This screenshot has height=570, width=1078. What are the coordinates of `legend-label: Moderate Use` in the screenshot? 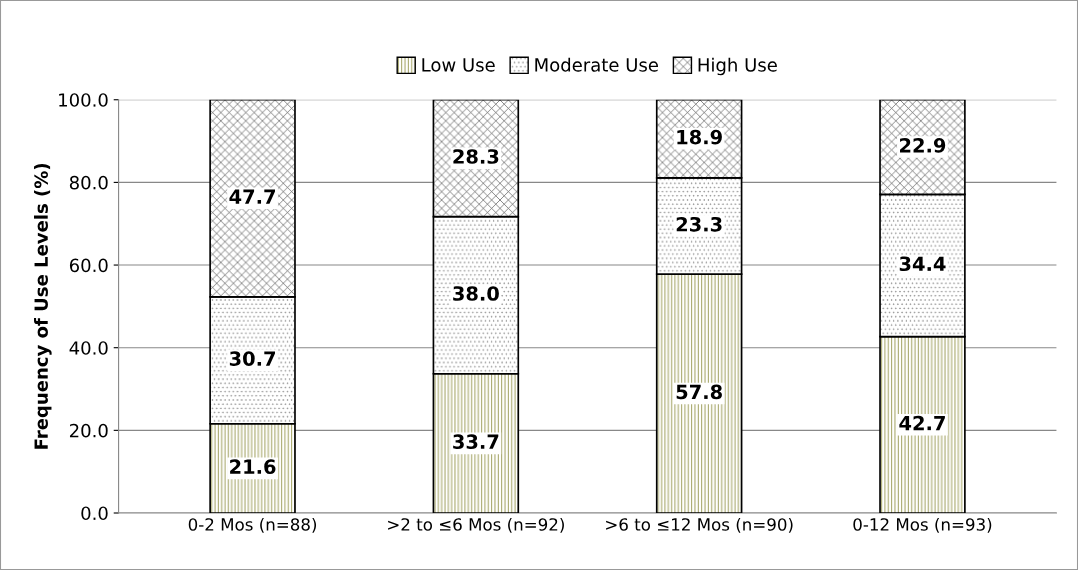 It's located at (596, 64).